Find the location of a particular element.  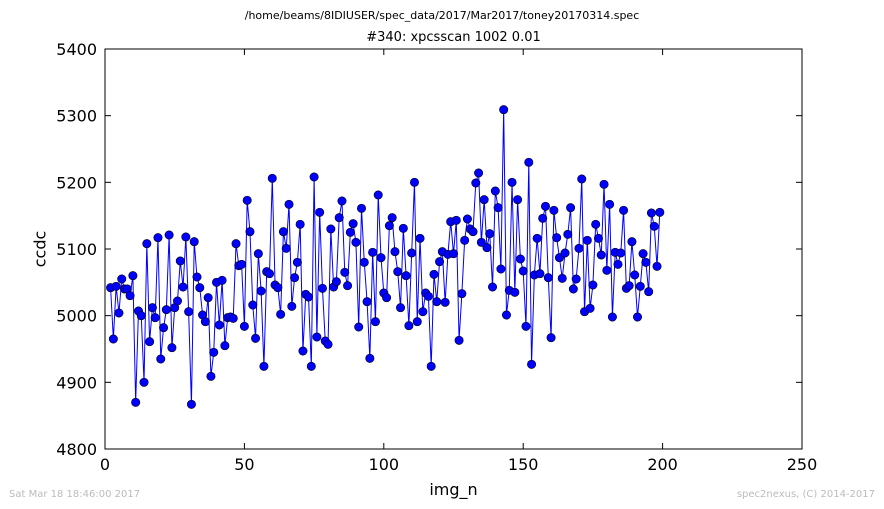

x-tick-label: 200 is located at coordinates (662, 464).